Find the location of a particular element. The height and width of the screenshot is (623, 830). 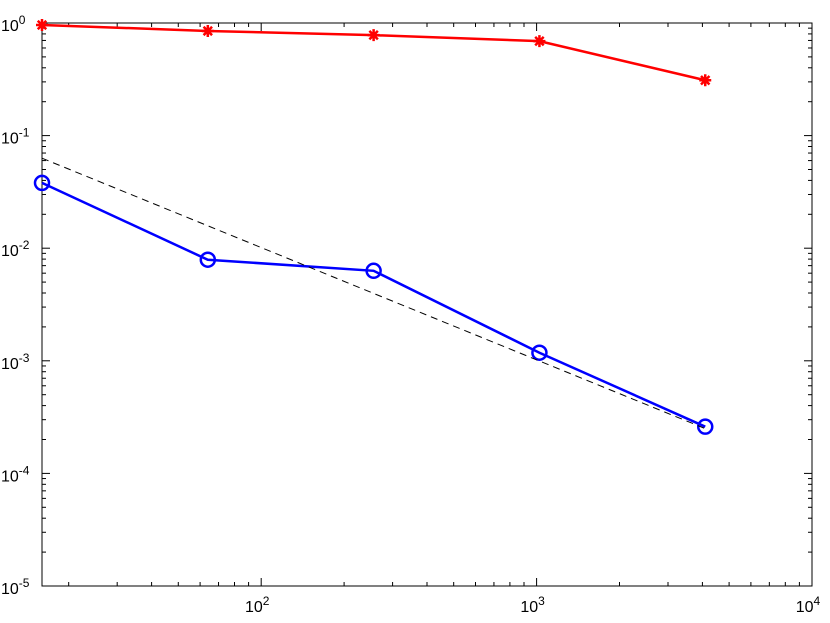

y-tick-label: 10⁻¹ is located at coordinates (15, 137).